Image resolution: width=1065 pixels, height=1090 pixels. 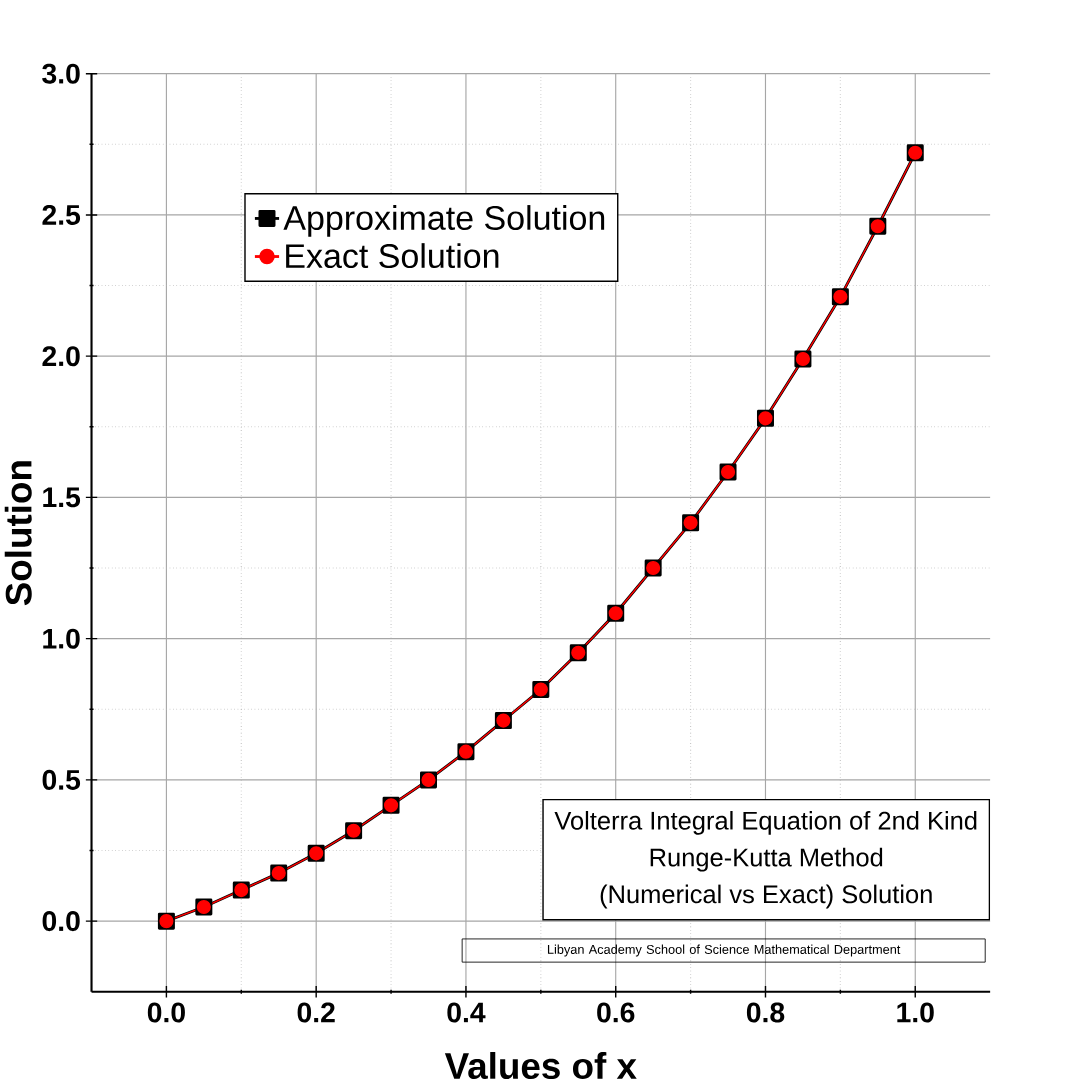 I want to click on annotation: Libyan Academy School of Science Mathematical Department, so click(x=724, y=950).